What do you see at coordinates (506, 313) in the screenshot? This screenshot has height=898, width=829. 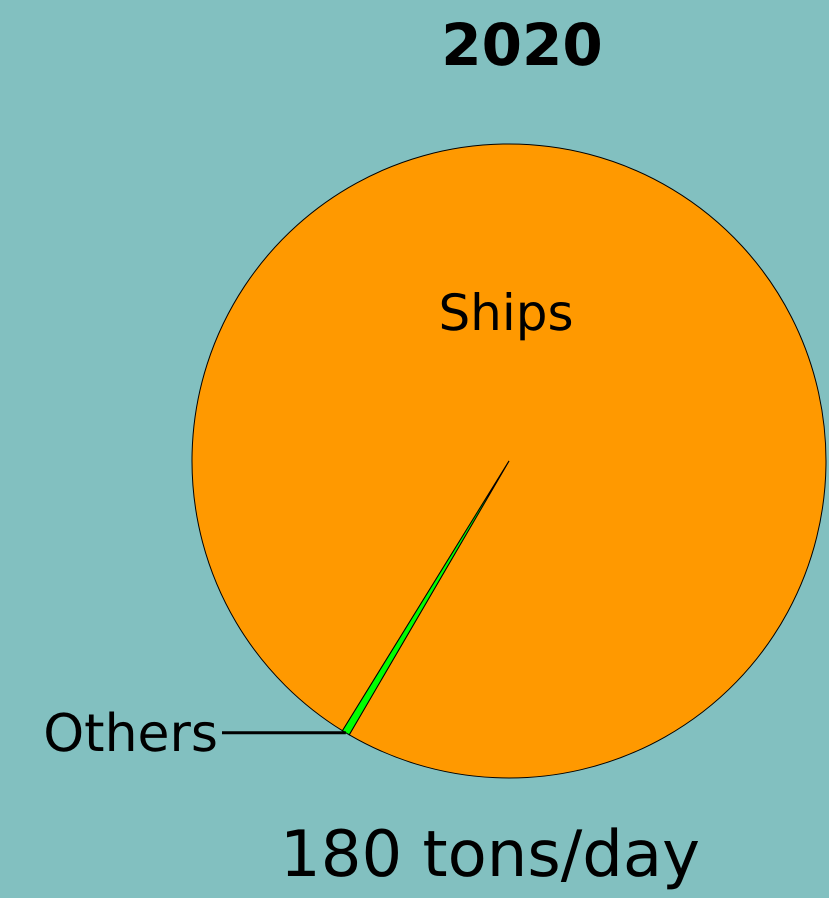 I see `slice-label: Ships` at bounding box center [506, 313].